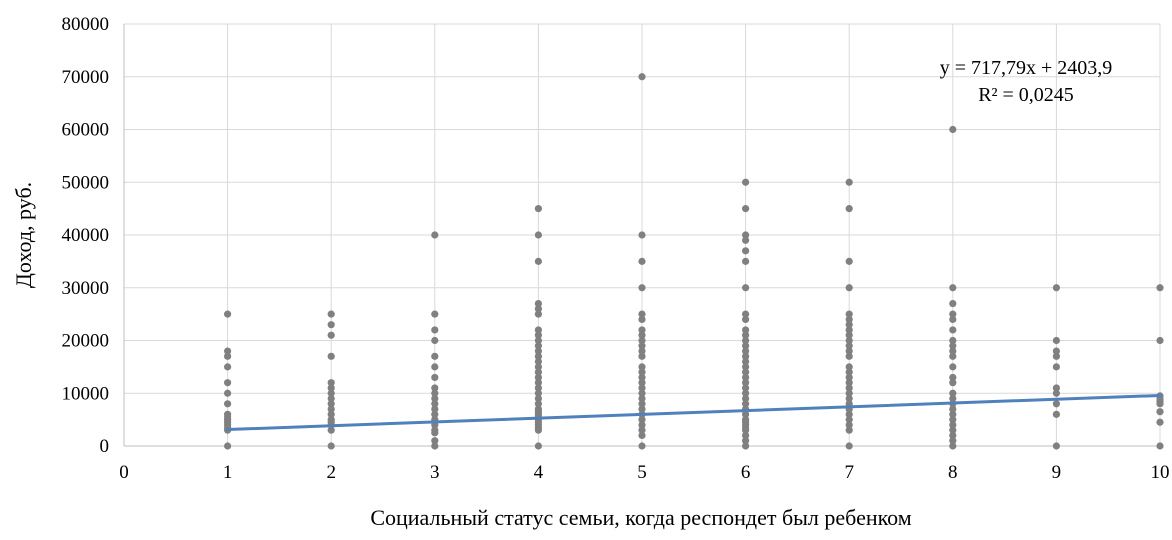 The height and width of the screenshot is (540, 1172). I want to click on y-tick-label: 50000, so click(86, 182).